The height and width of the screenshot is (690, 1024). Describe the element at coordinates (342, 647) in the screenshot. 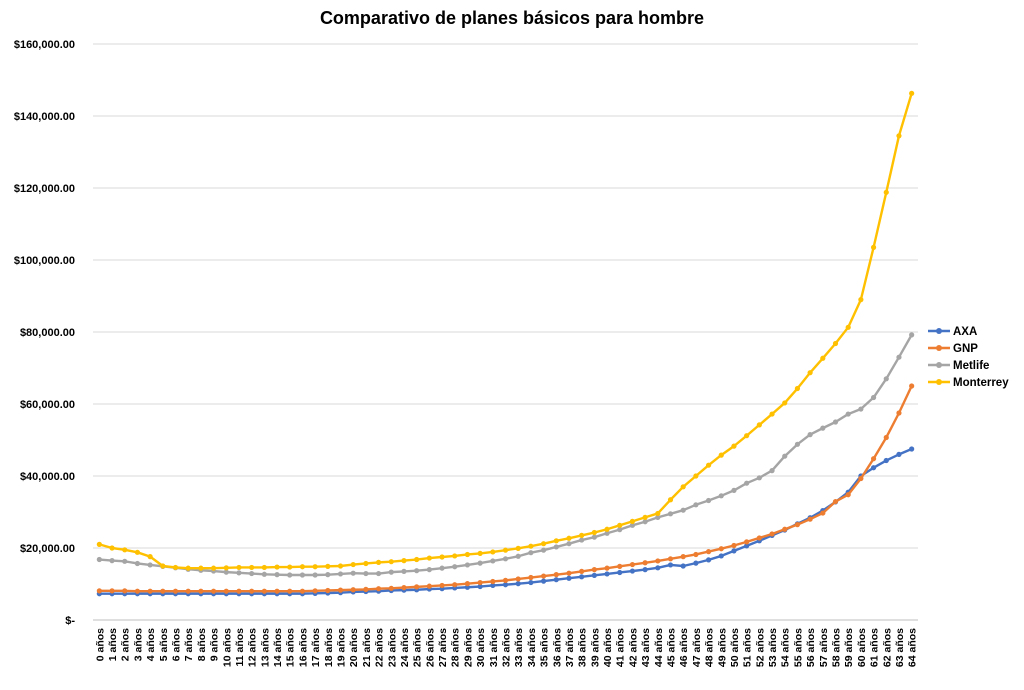

I see `x-tick-label: 19 años` at that location.